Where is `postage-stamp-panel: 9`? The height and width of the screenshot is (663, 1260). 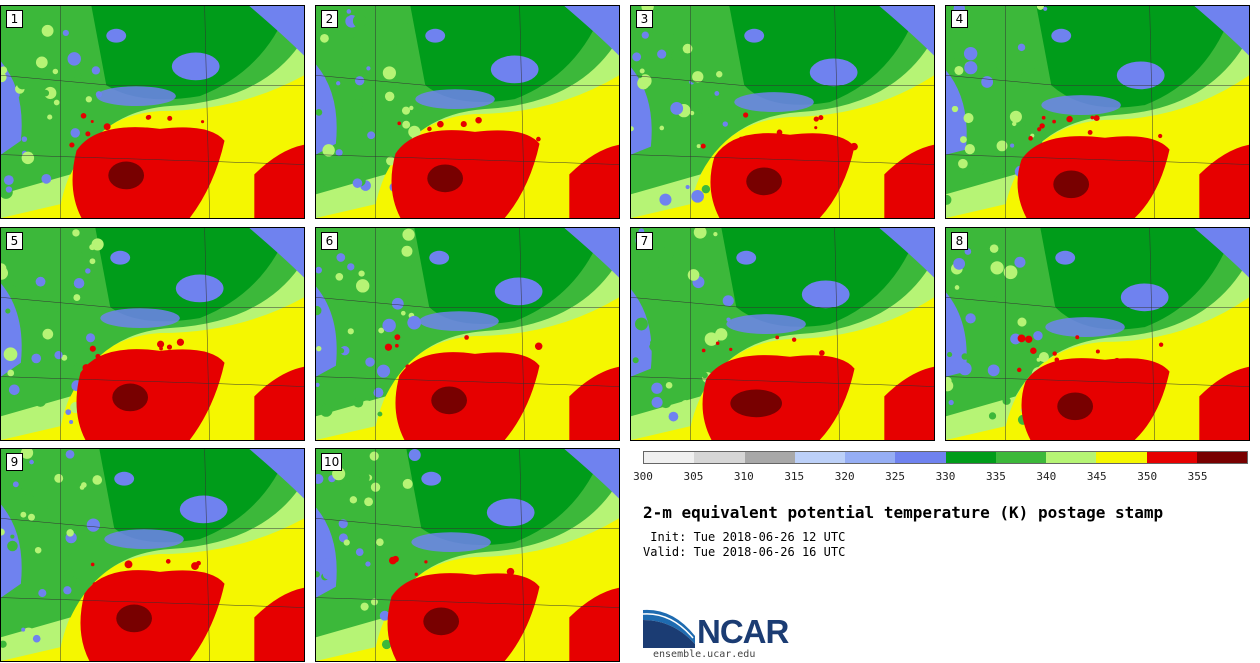
postage-stamp-panel: 9 is located at coordinates (152, 555).